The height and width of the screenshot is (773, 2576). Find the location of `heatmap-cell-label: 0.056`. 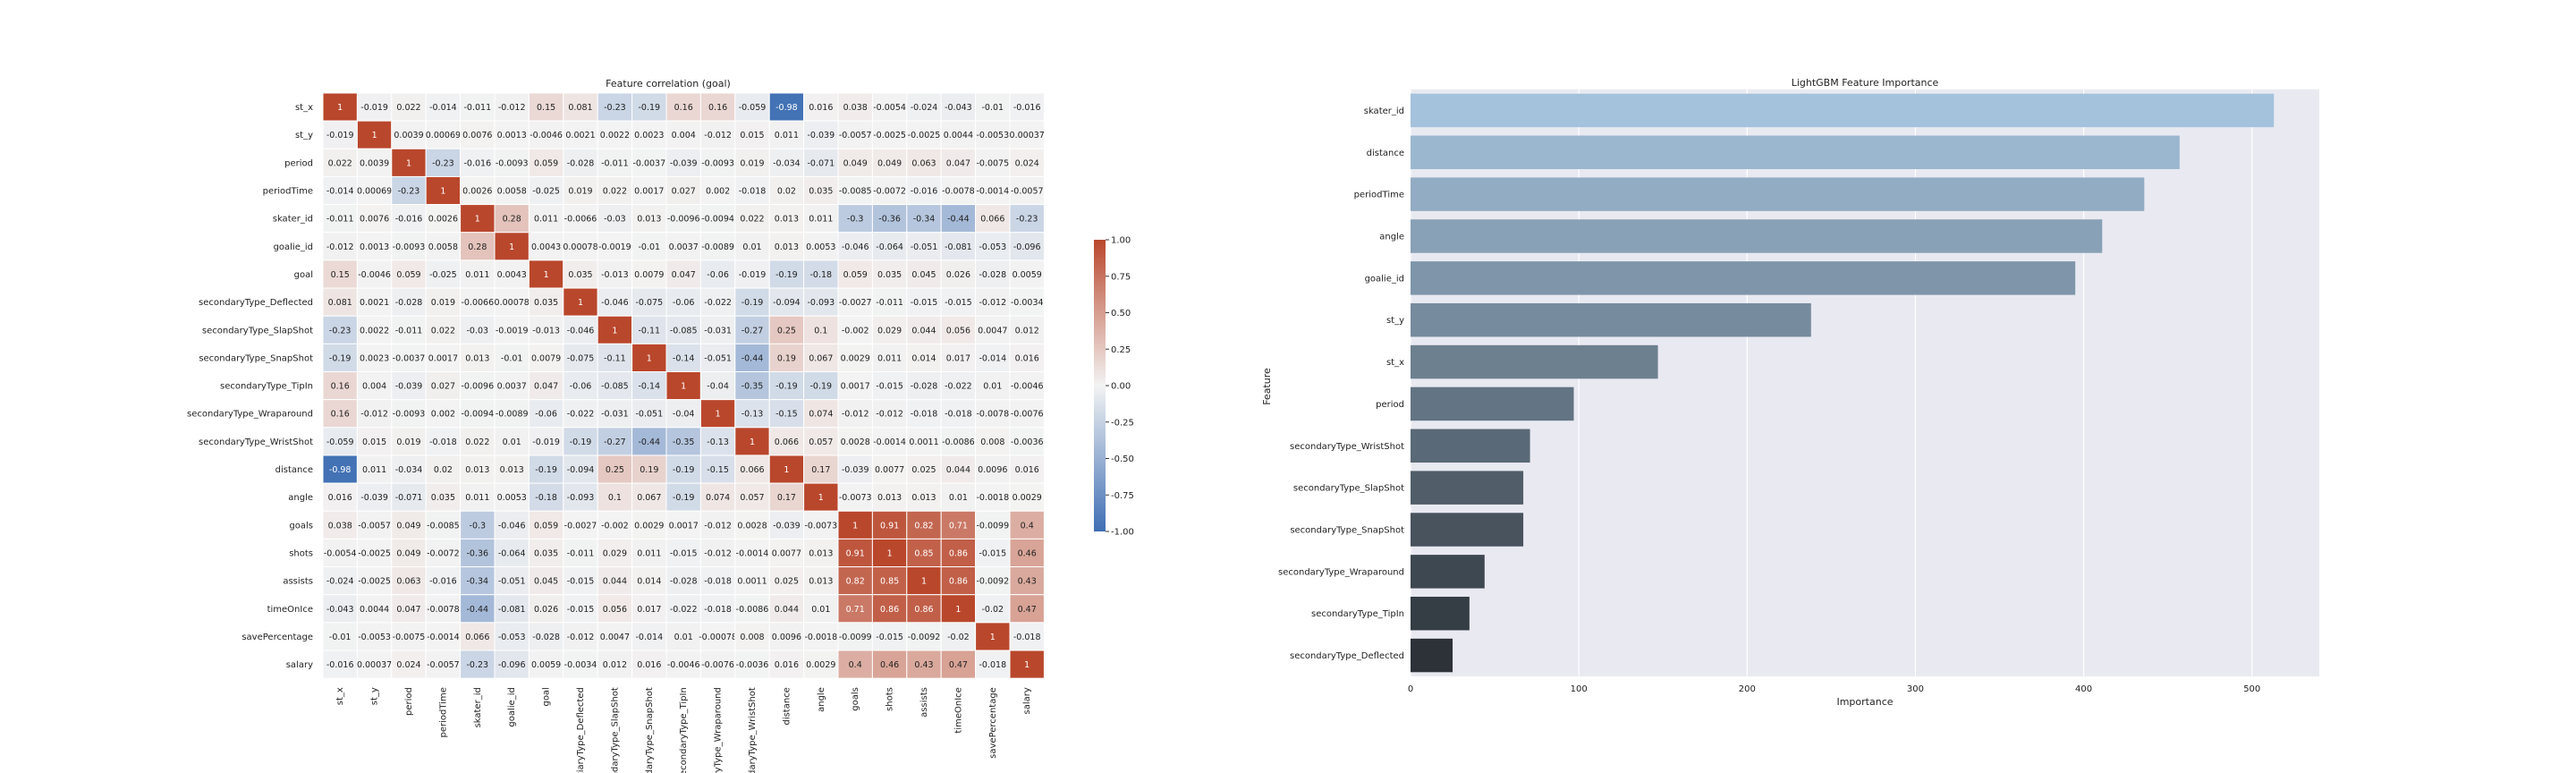

heatmap-cell-label: 0.056 is located at coordinates (615, 610).